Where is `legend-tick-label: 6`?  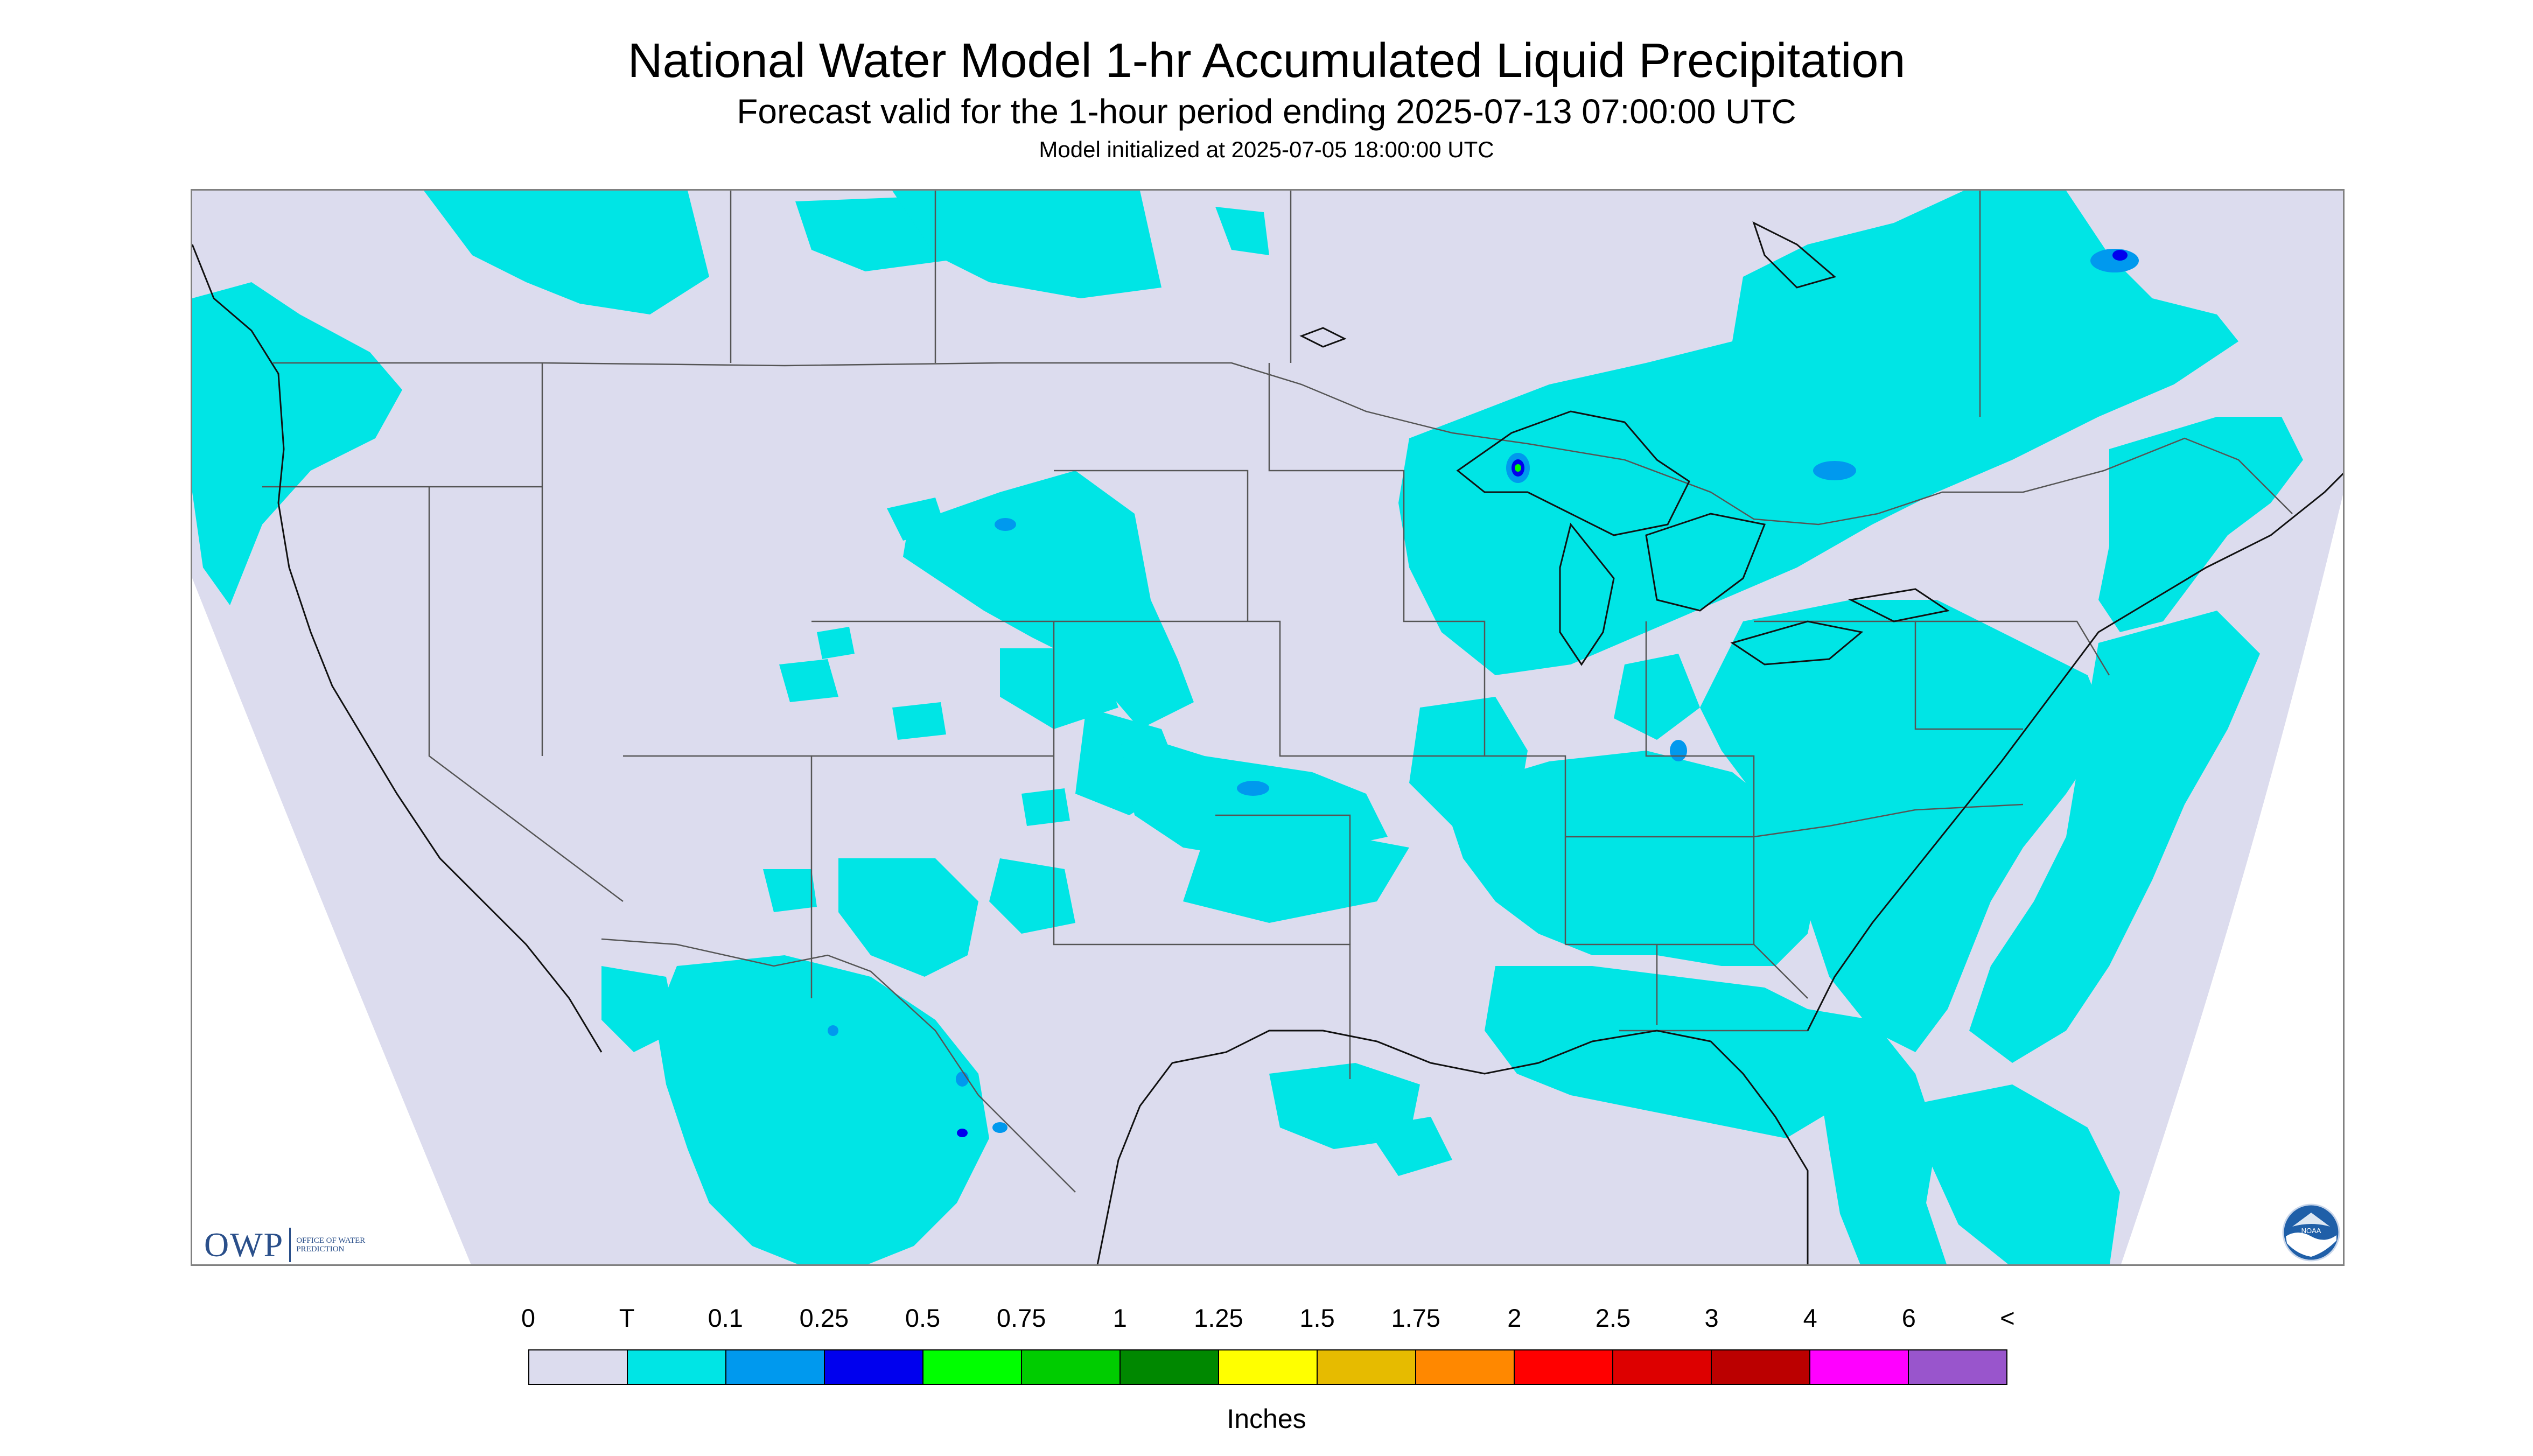
legend-tick-label: 6 is located at coordinates (1909, 1318).